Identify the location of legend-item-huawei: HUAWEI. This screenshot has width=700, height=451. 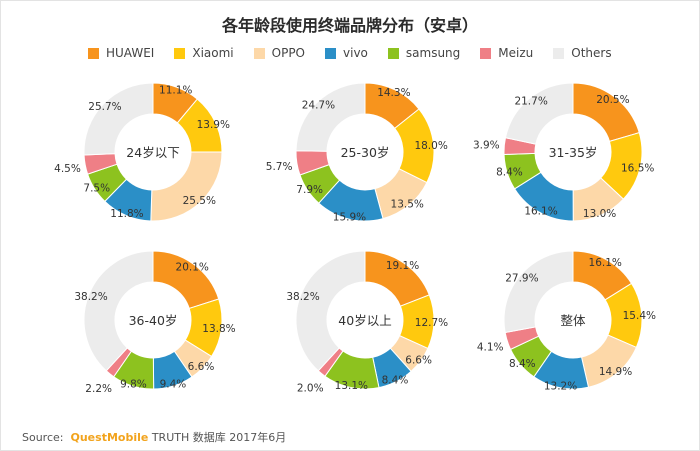
(121, 53).